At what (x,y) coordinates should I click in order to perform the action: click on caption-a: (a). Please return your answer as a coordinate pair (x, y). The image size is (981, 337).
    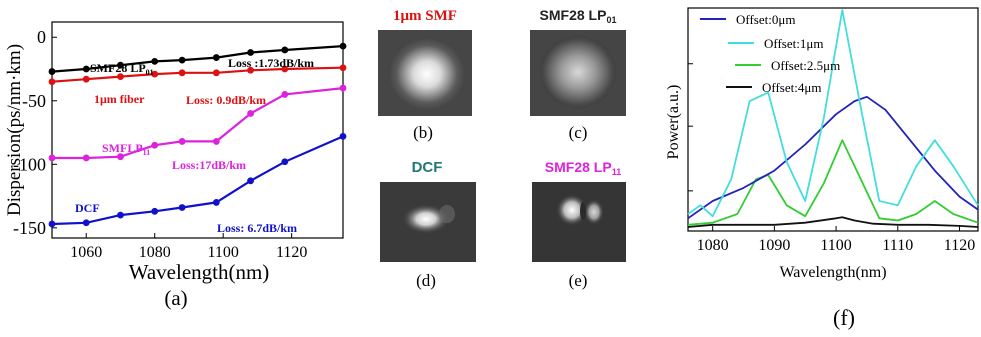
    Looking at the image, I should click on (175, 298).